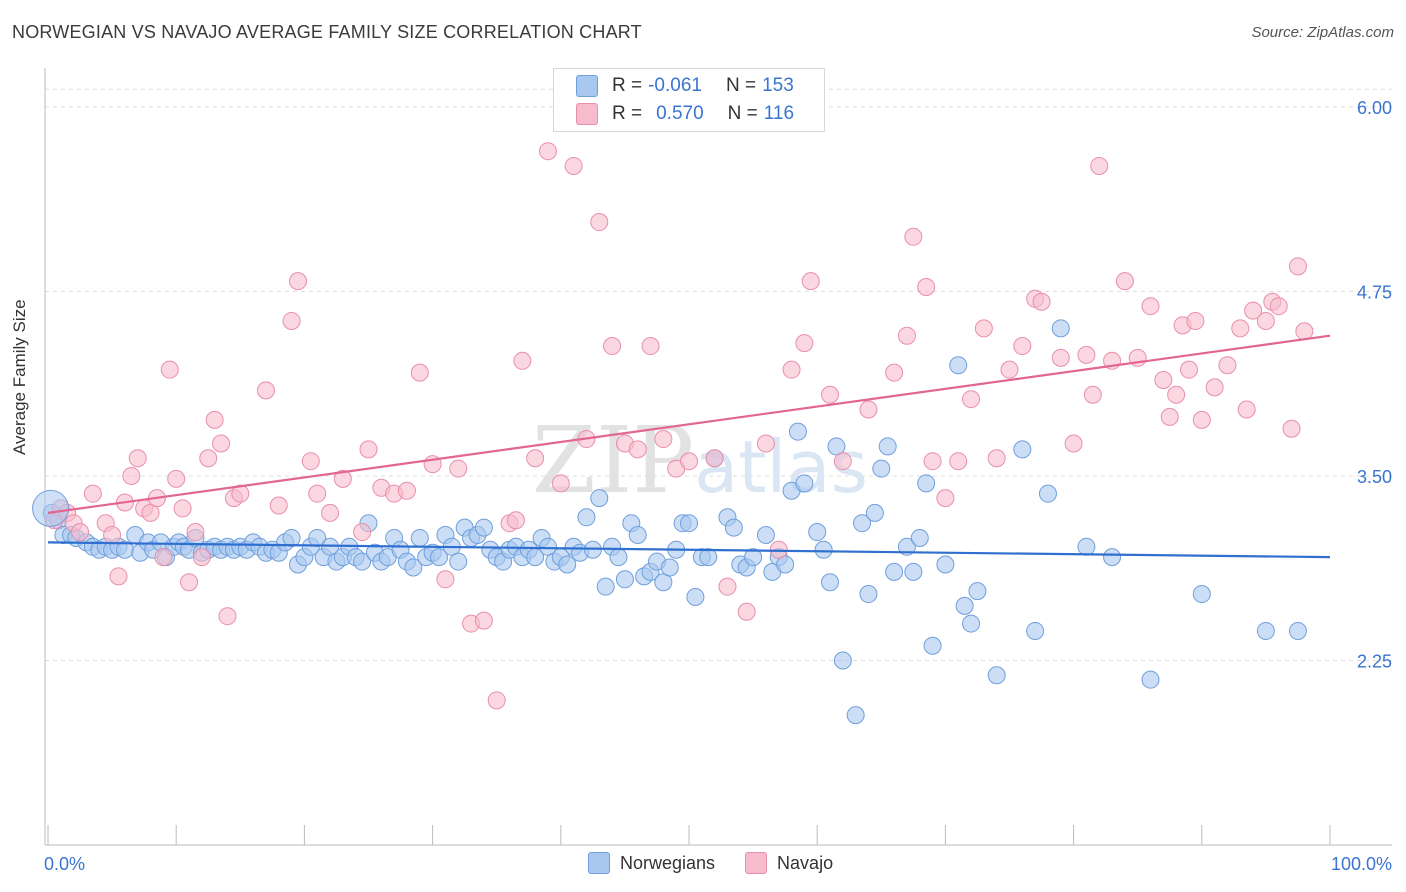  I want to click on x-tick-label-max: 100.0%, so click(1361, 864).